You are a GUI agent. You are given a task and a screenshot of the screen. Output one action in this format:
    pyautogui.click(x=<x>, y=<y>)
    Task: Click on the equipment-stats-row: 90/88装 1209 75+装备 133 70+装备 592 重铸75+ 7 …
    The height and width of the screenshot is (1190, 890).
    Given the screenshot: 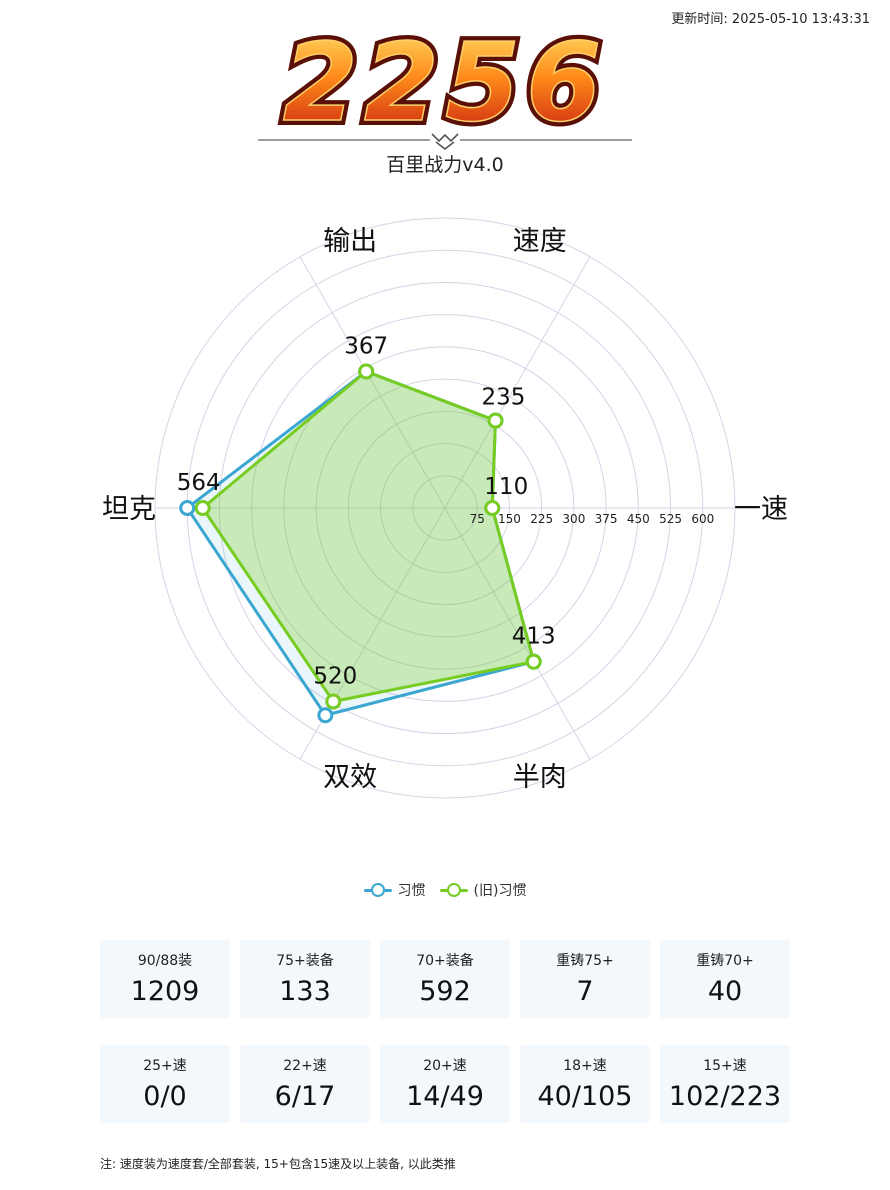 What is the action you would take?
    pyautogui.click(x=445, y=979)
    